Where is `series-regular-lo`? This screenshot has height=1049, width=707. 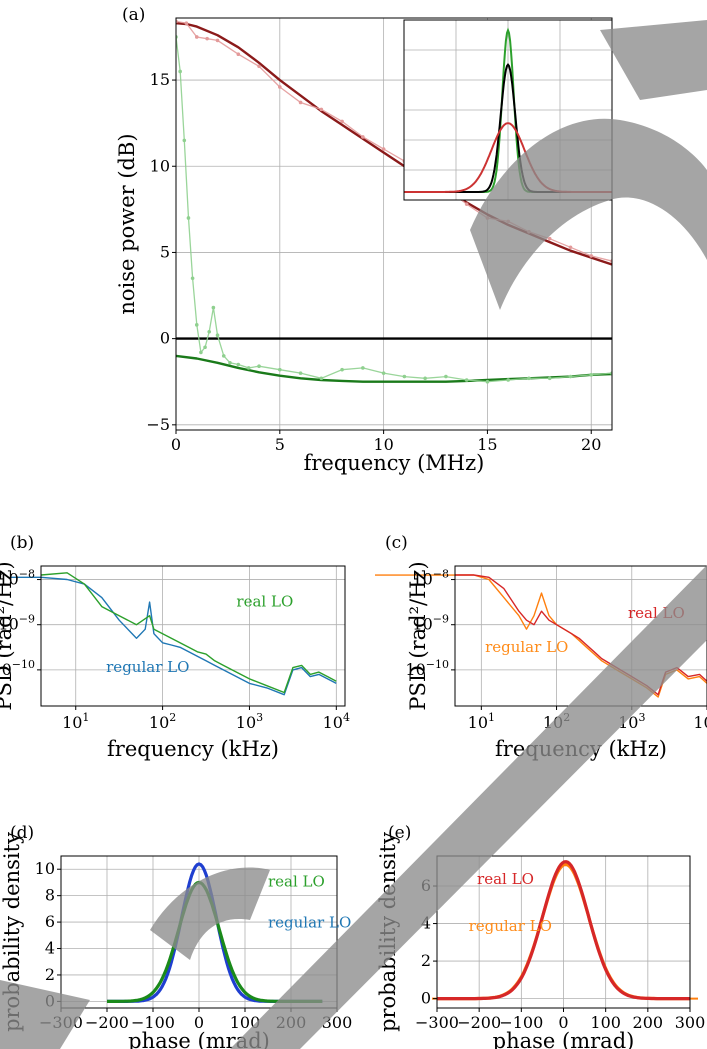
series-regular-lo is located at coordinates (189, 636).